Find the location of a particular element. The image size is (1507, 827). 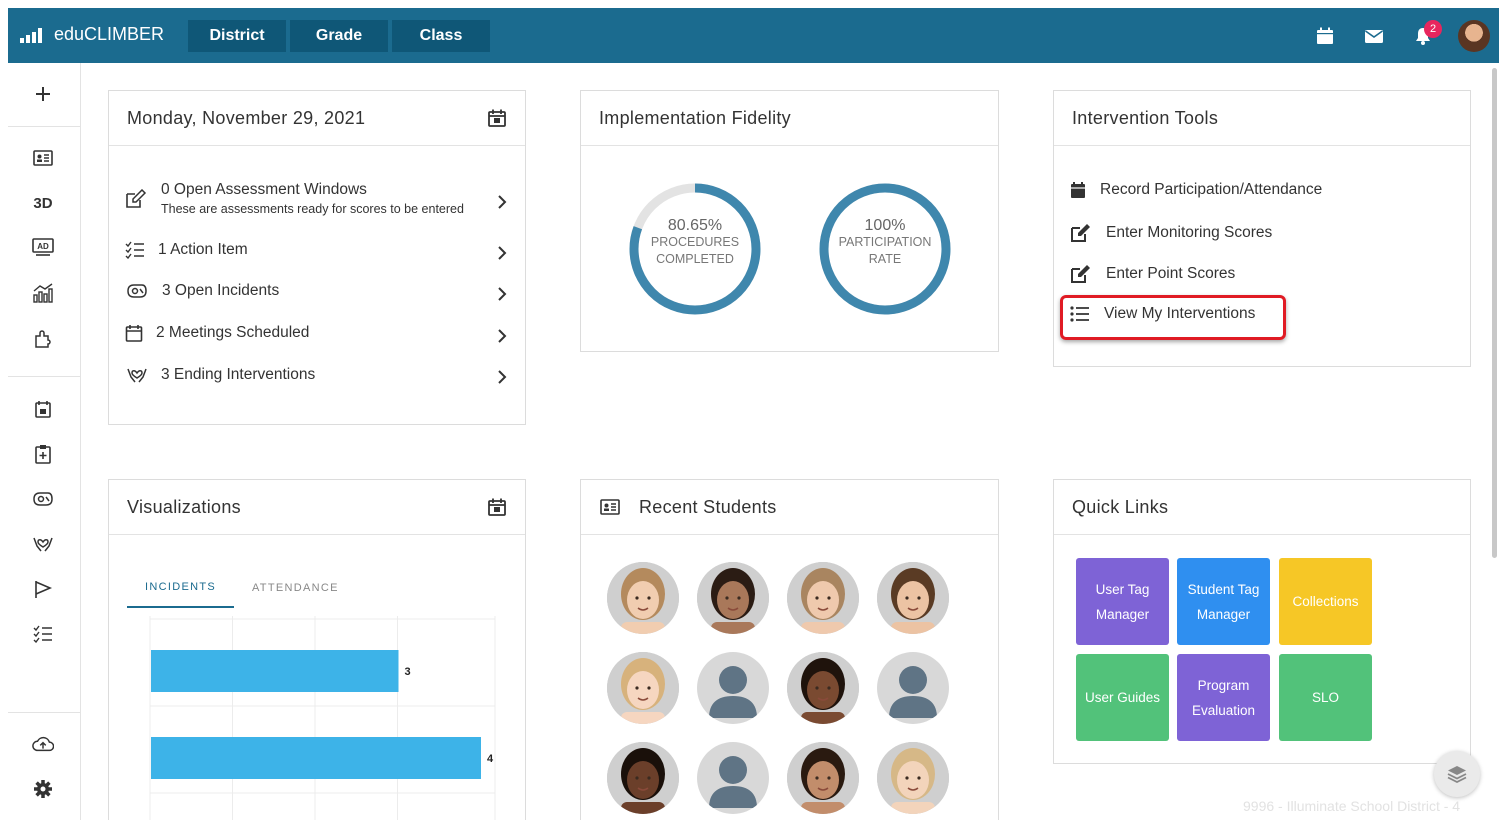

ad-icon: AD is located at coordinates (43, 247).